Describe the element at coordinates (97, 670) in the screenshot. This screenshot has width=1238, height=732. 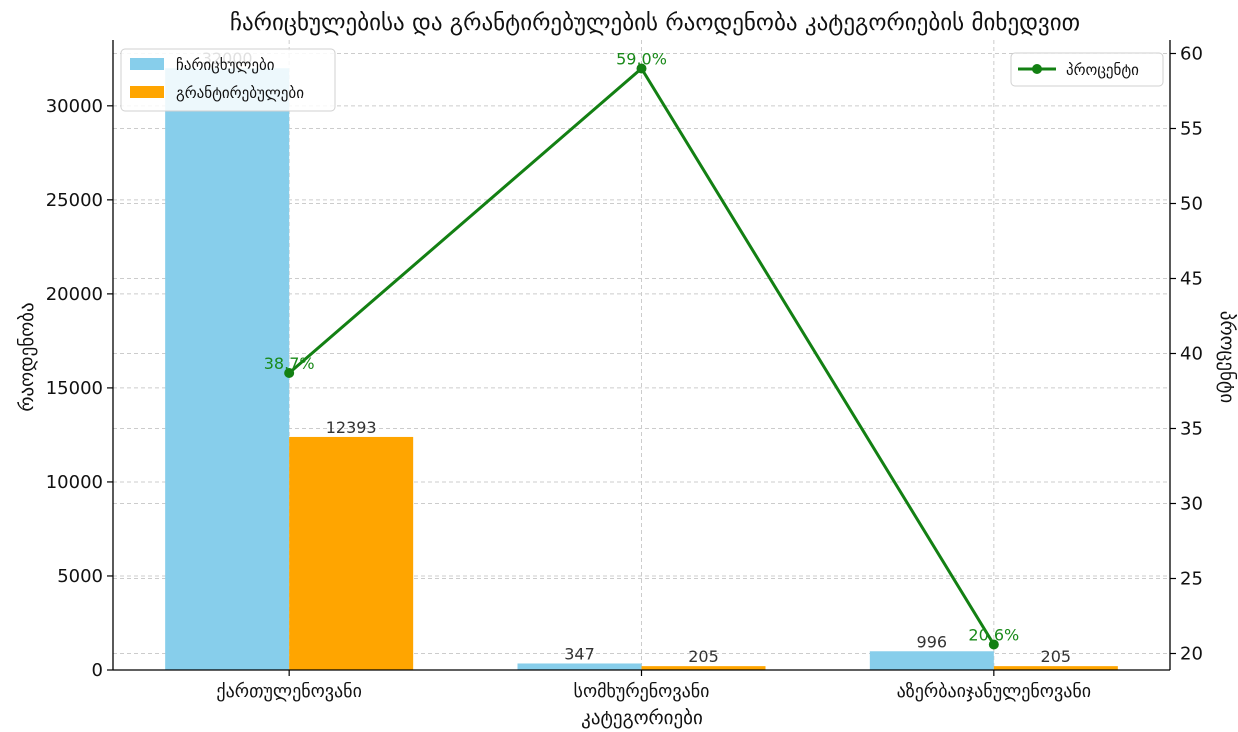
I see `y-tick-label: 0` at that location.